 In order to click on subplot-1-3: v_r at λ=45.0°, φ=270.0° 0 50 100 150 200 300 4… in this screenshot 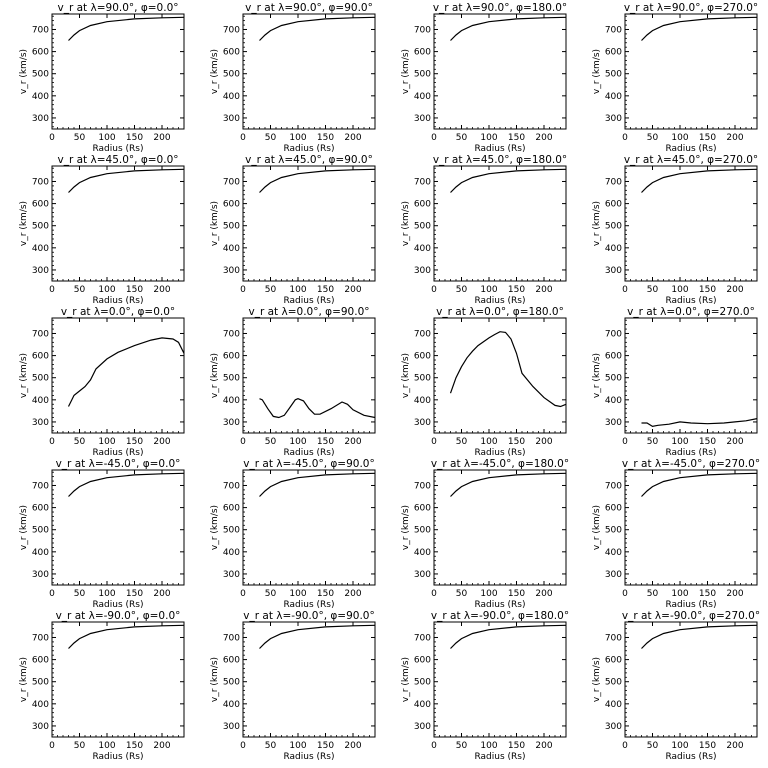, I will do `click(675, 230)`.